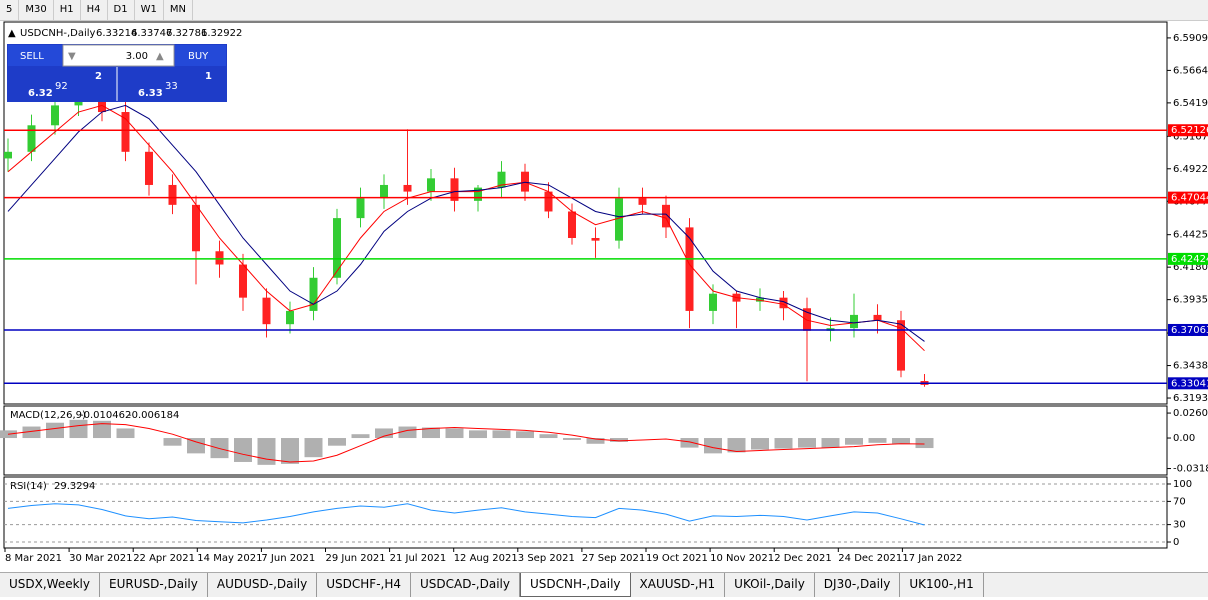 This screenshot has height=600, width=1208. I want to click on timeframe-button: D1, so click(121, 10).